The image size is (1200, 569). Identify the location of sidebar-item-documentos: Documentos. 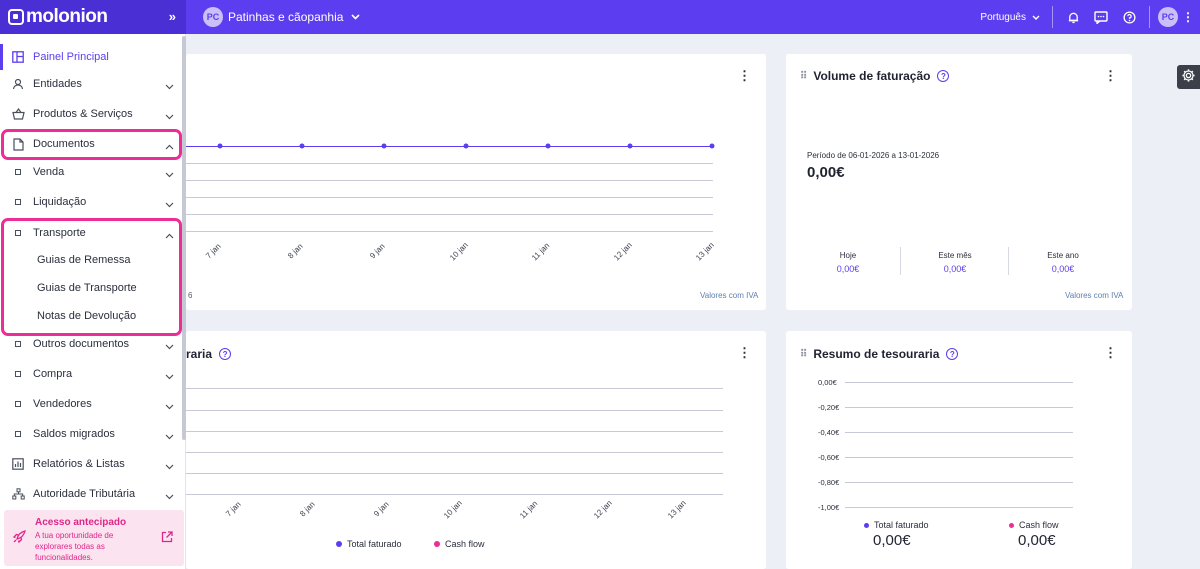
(91, 144).